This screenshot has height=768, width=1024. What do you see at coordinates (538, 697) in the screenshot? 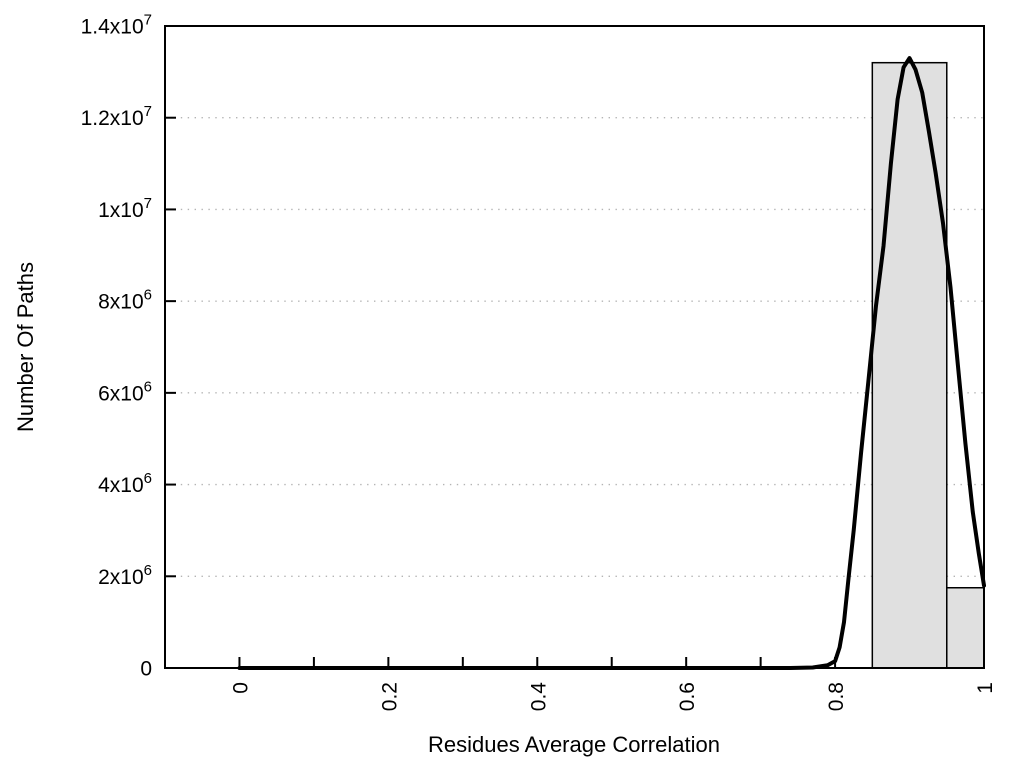
I see `x-tick-label: 0.4` at bounding box center [538, 697].